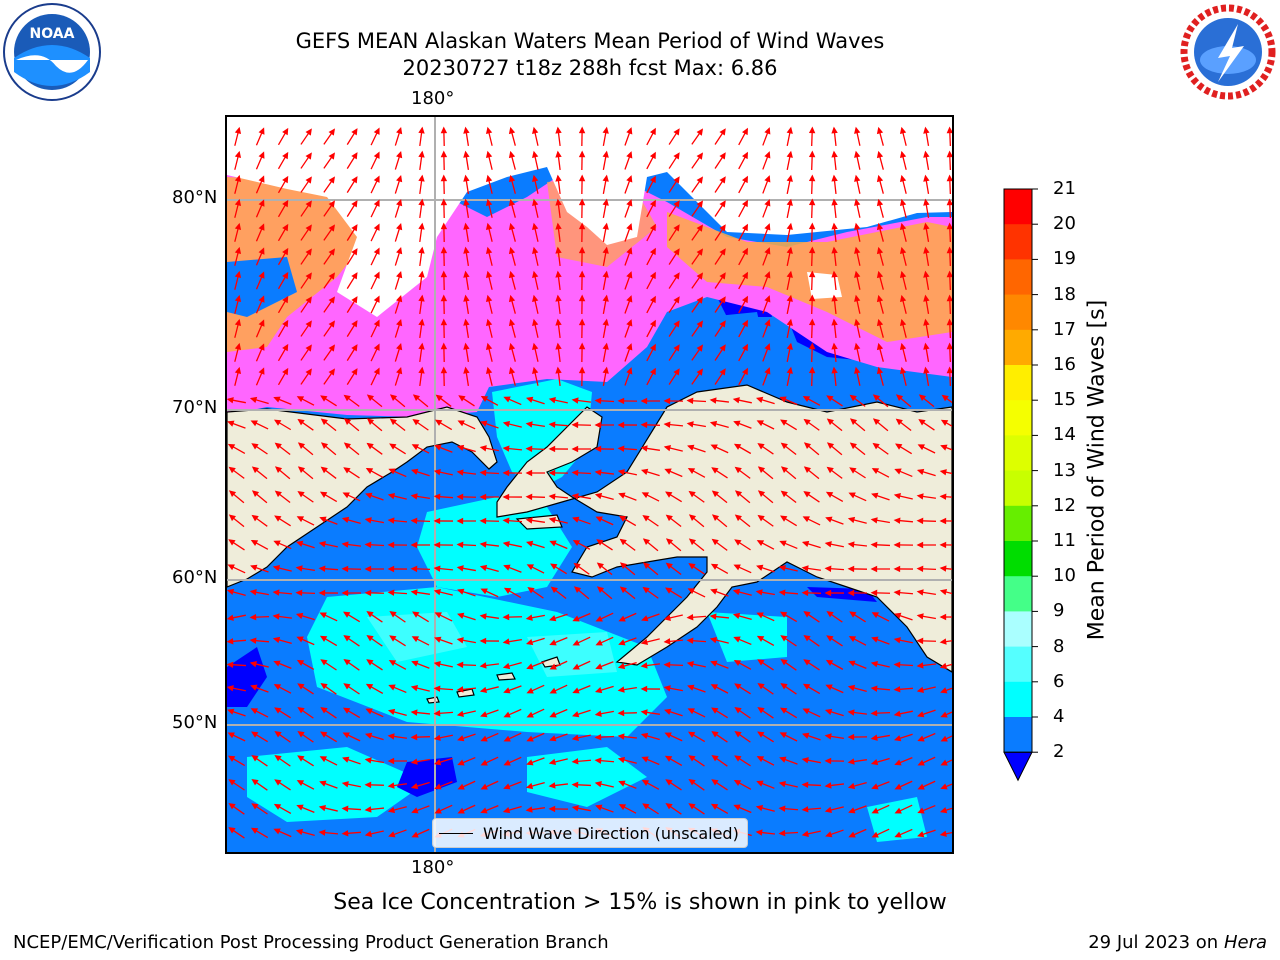 The height and width of the screenshot is (960, 1280). I want to click on colorbar-segment, so click(1018, 664).